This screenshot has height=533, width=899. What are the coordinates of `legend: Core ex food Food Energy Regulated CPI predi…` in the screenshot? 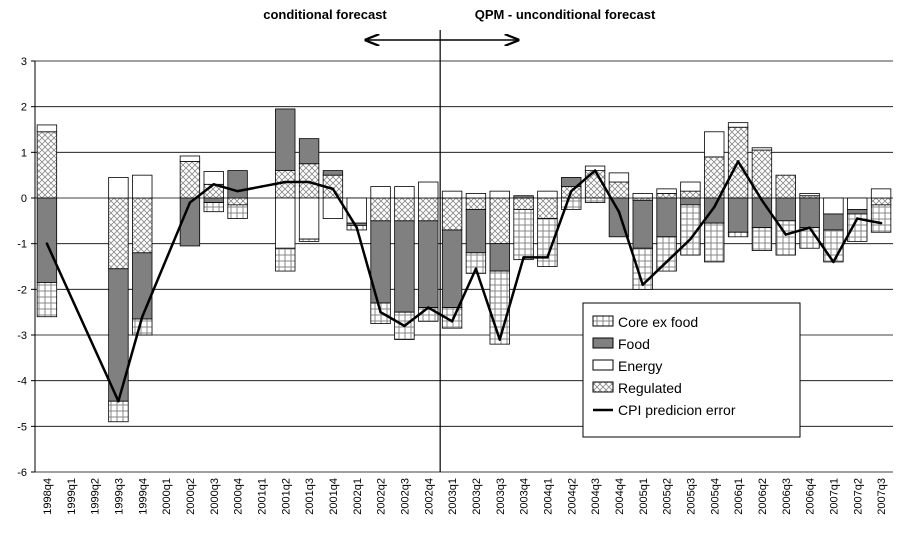 It's located at (691, 370).